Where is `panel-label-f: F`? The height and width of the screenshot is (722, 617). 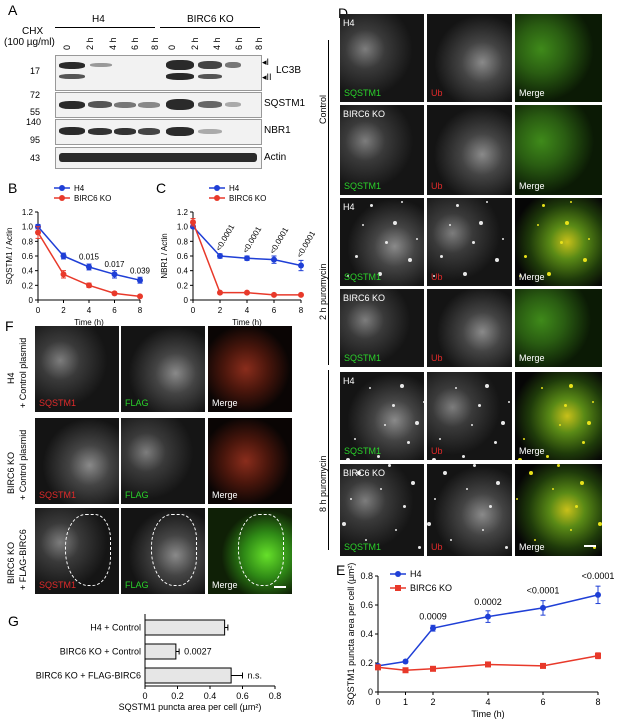 panel-label-f: F is located at coordinates (9, 326).